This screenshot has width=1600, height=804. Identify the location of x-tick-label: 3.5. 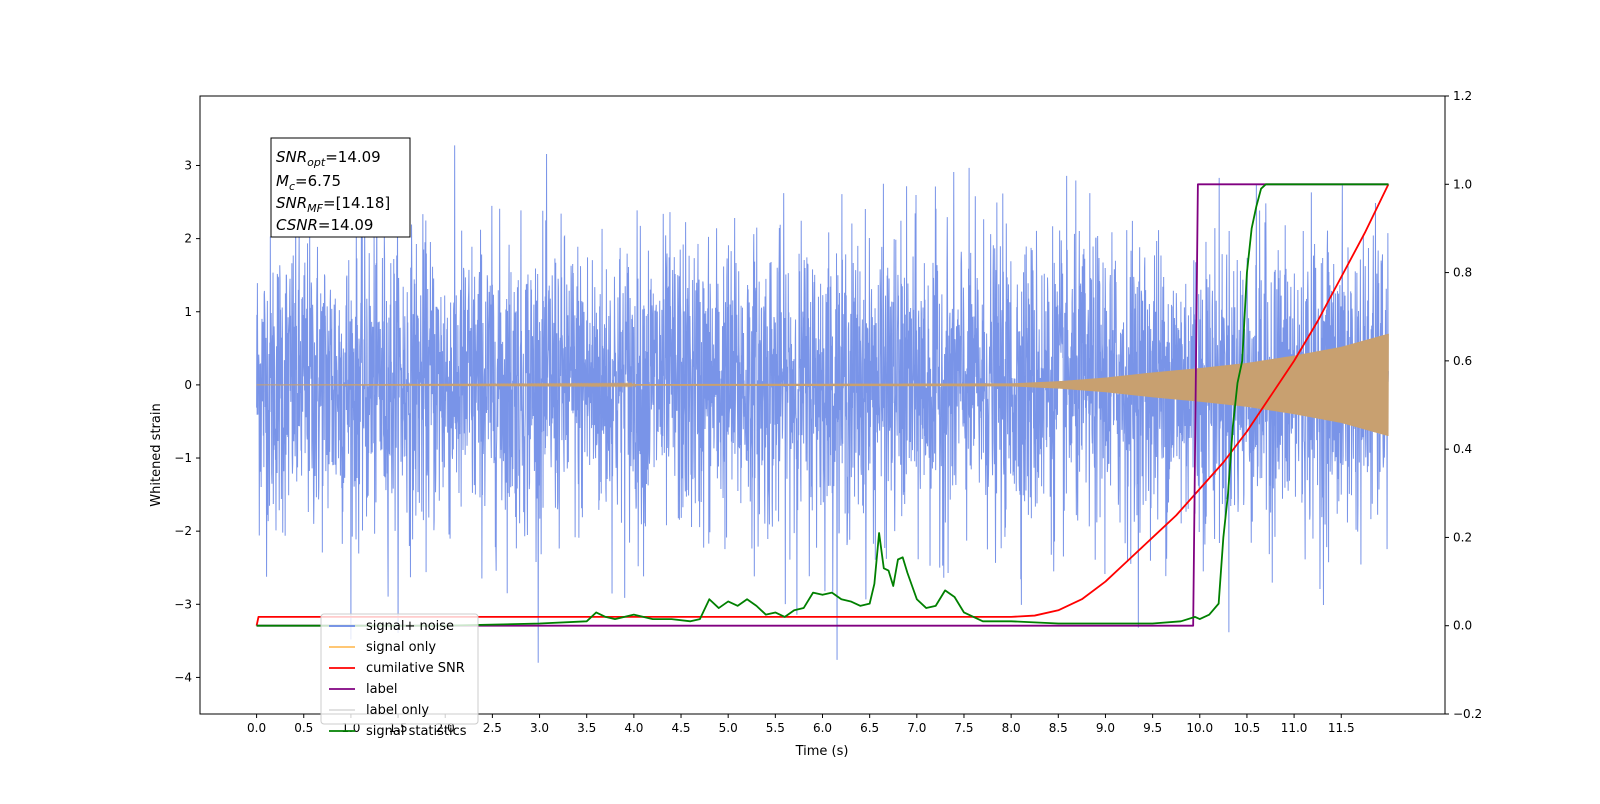
(586, 728).